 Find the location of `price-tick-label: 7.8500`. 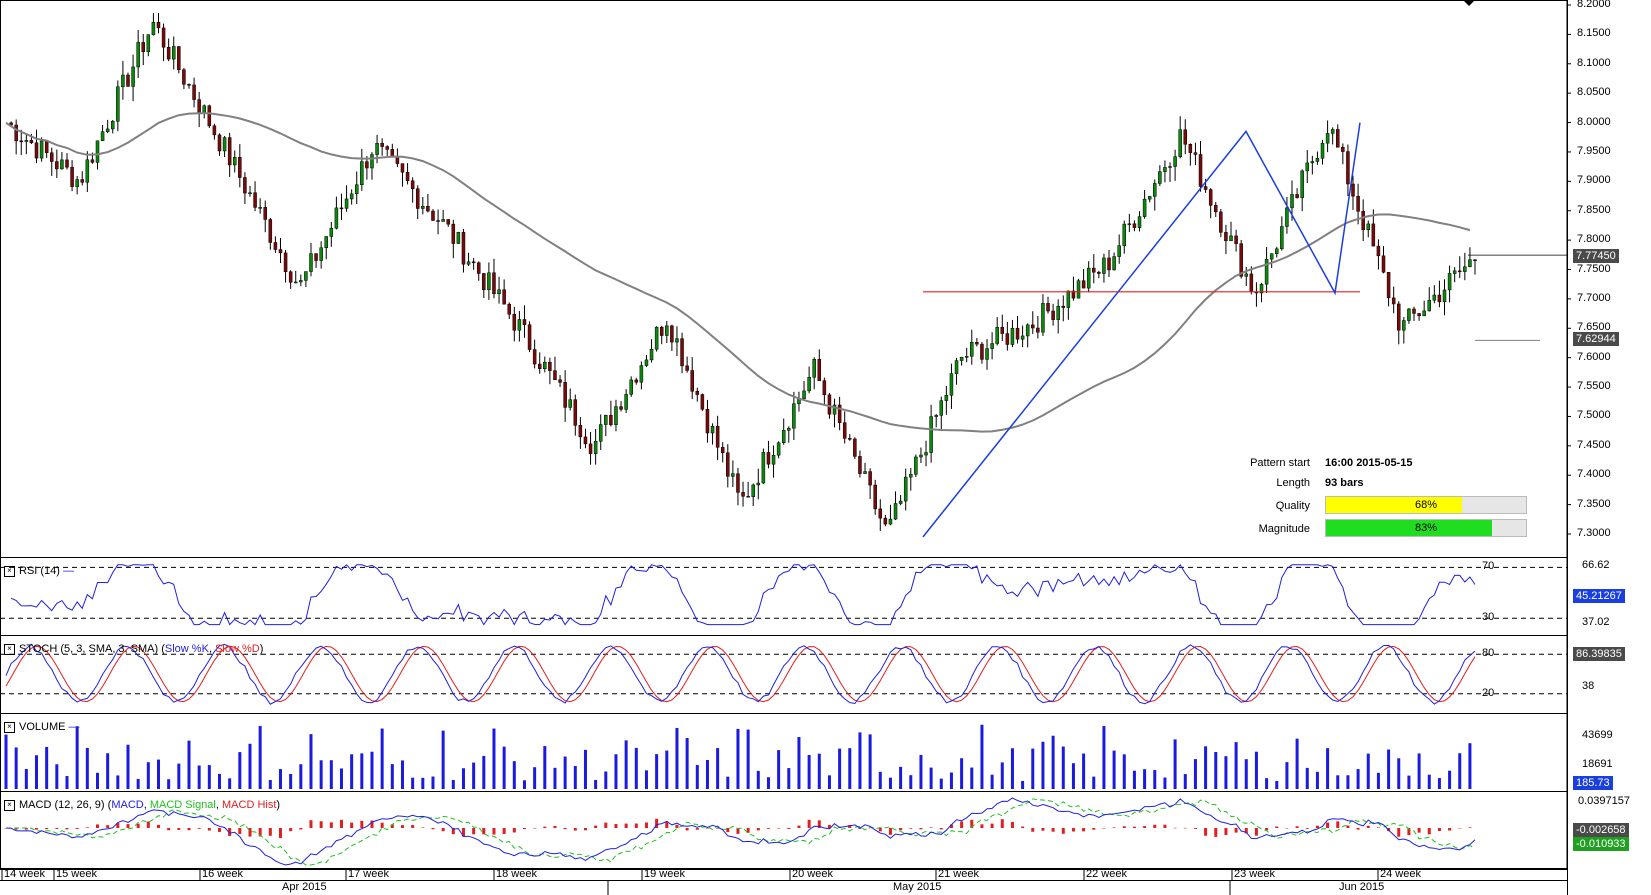

price-tick-label: 7.8500 is located at coordinates (1594, 209).